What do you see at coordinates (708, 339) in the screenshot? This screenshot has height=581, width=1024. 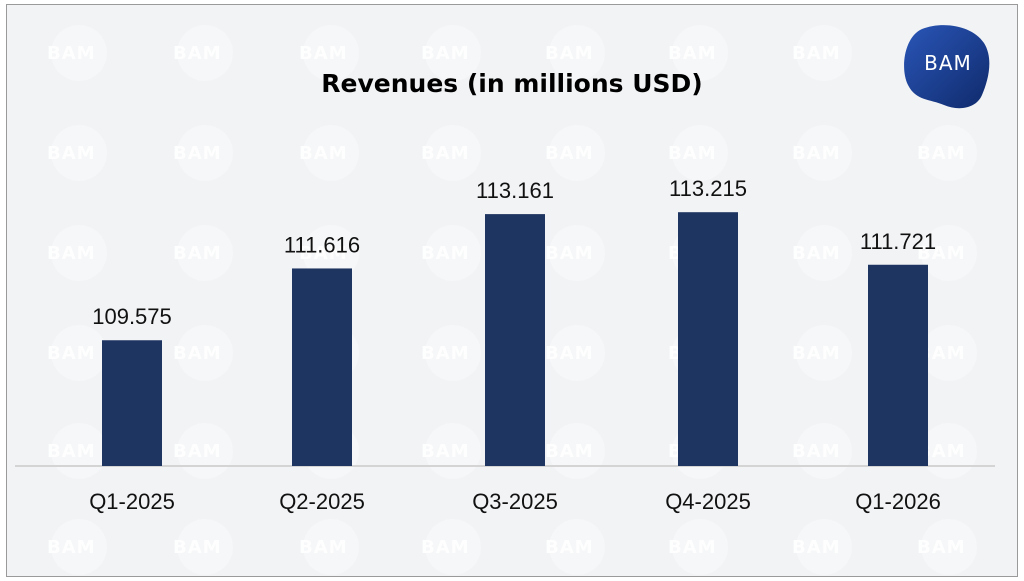 I see `bar-q4-2025` at bounding box center [708, 339].